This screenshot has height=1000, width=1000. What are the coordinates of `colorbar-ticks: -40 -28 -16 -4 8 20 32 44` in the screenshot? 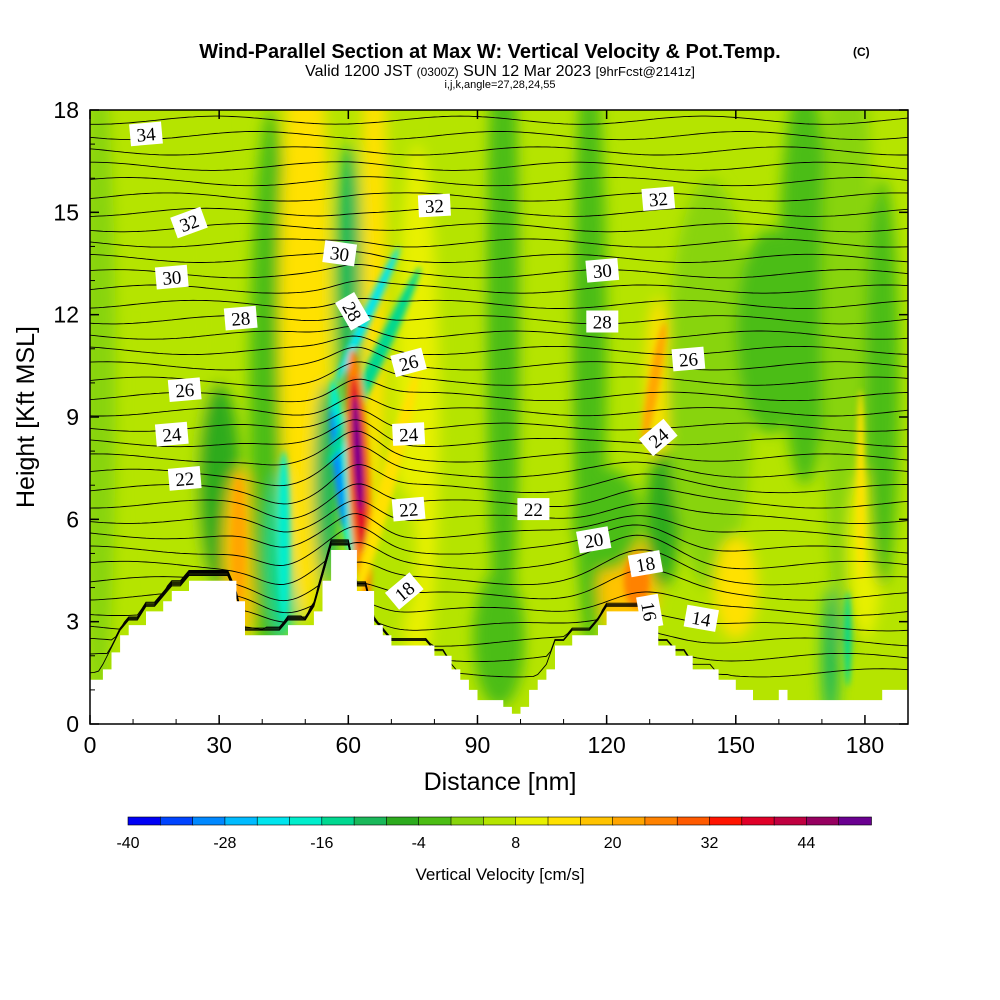 It's located at (465, 843).